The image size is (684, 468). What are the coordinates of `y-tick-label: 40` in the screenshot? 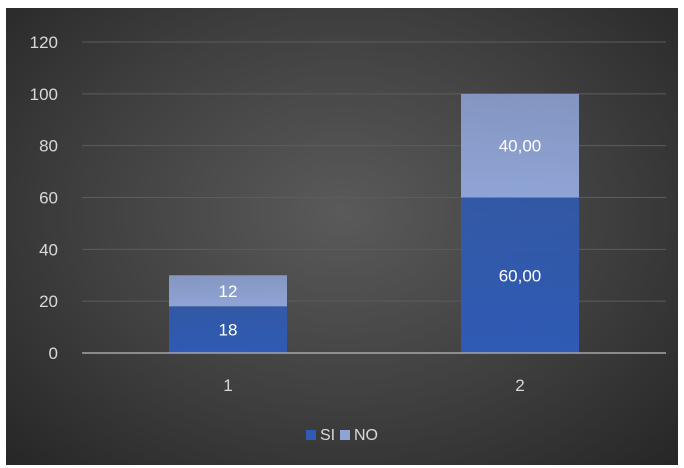 It's located at (48, 249).